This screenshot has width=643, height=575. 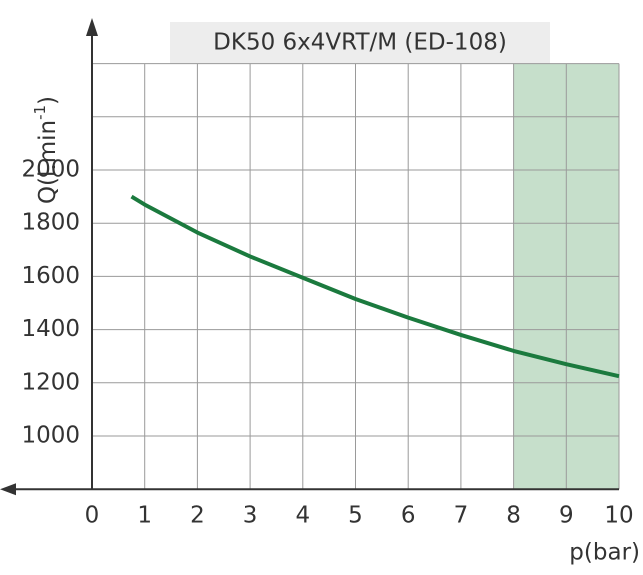 What do you see at coordinates (461, 516) in the screenshot?
I see `x-tick-label: 7` at bounding box center [461, 516].